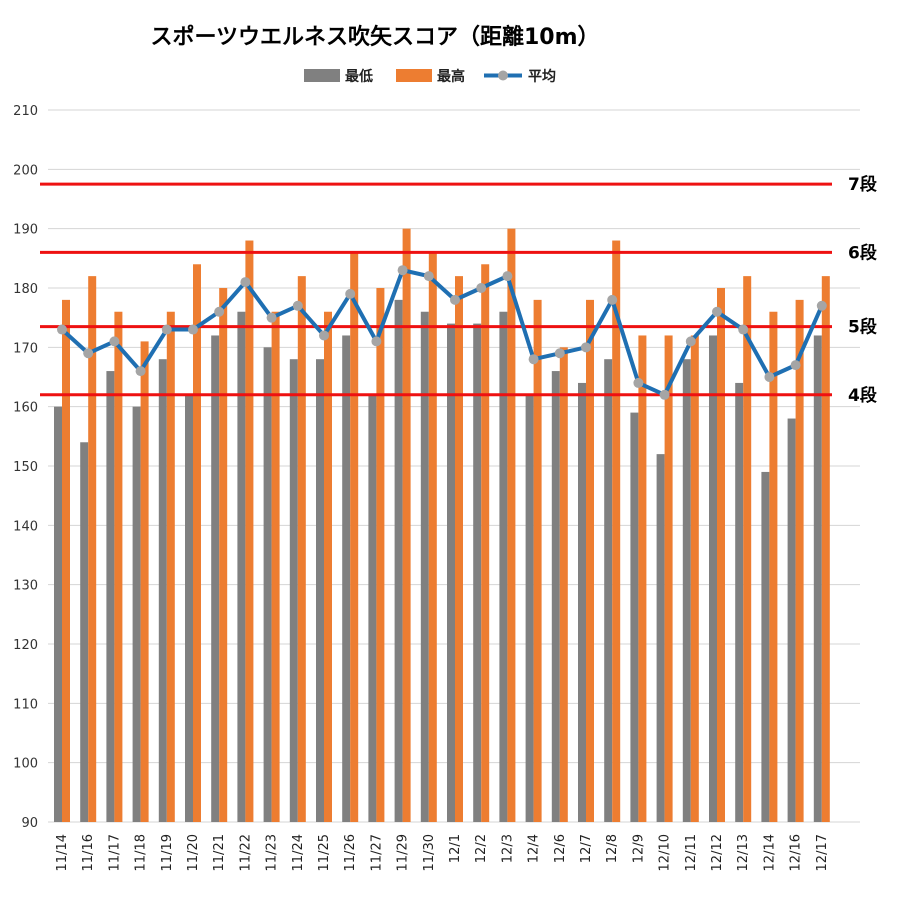  What do you see at coordinates (376, 852) in the screenshot?
I see `x-tick-label: 11/27` at bounding box center [376, 852].